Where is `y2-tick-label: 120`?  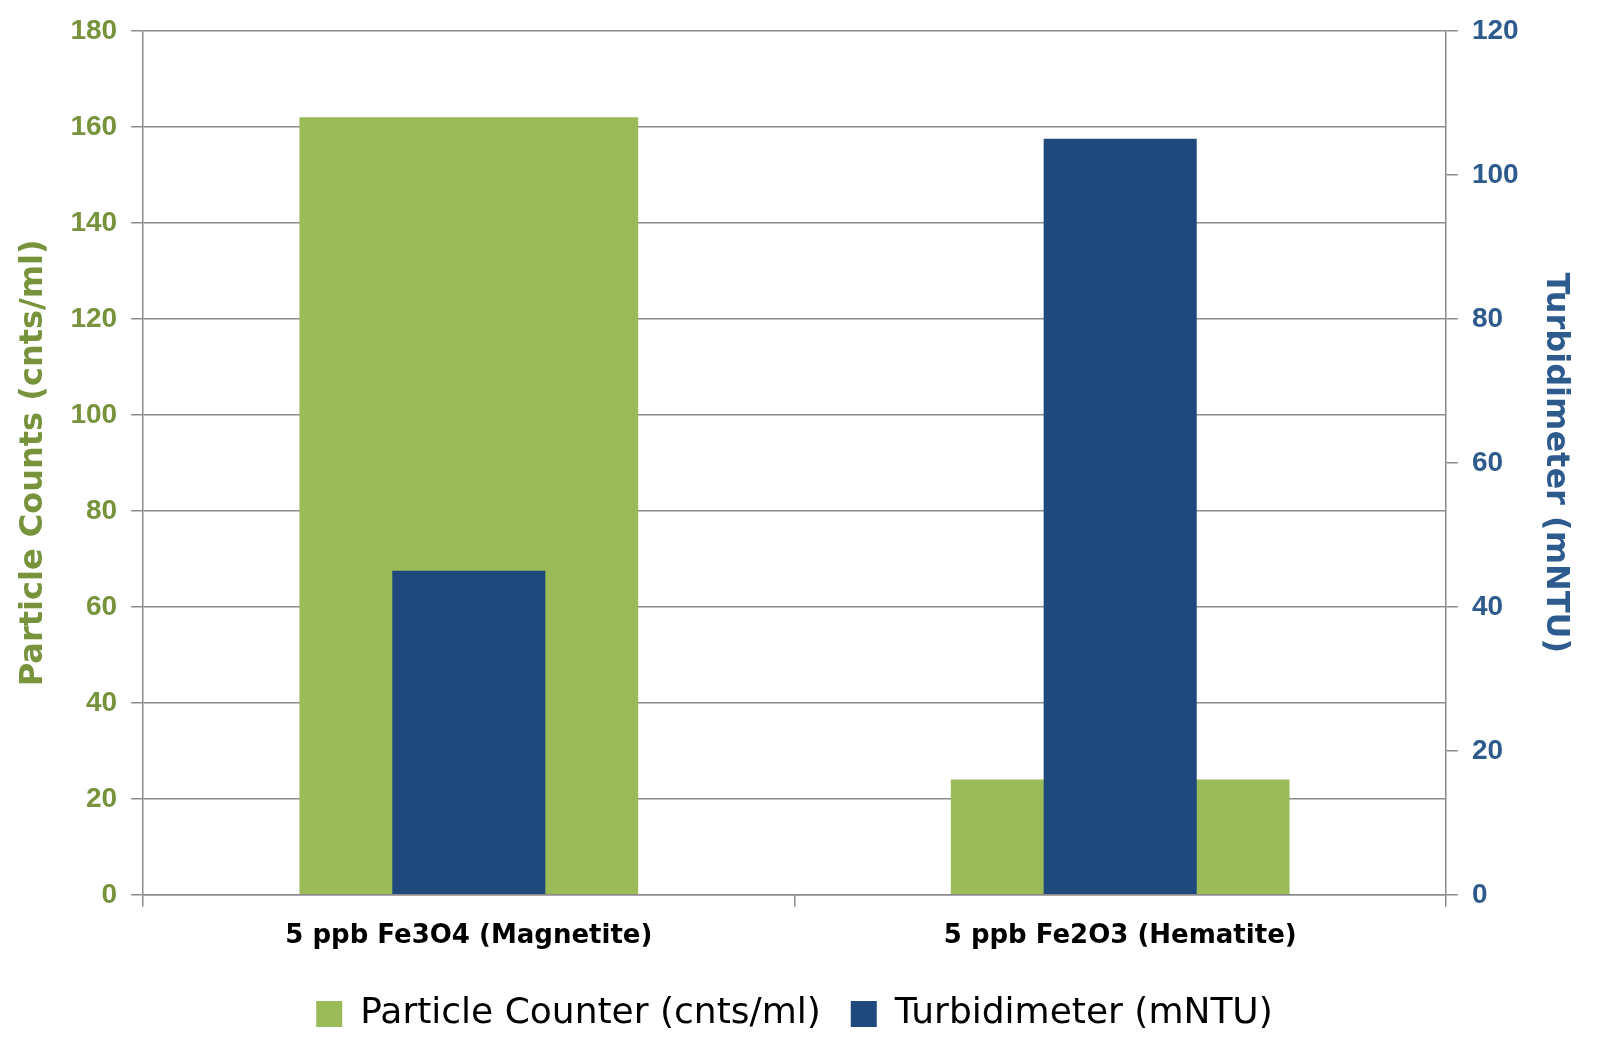
y2-tick-label: 120 is located at coordinates (1495, 29).